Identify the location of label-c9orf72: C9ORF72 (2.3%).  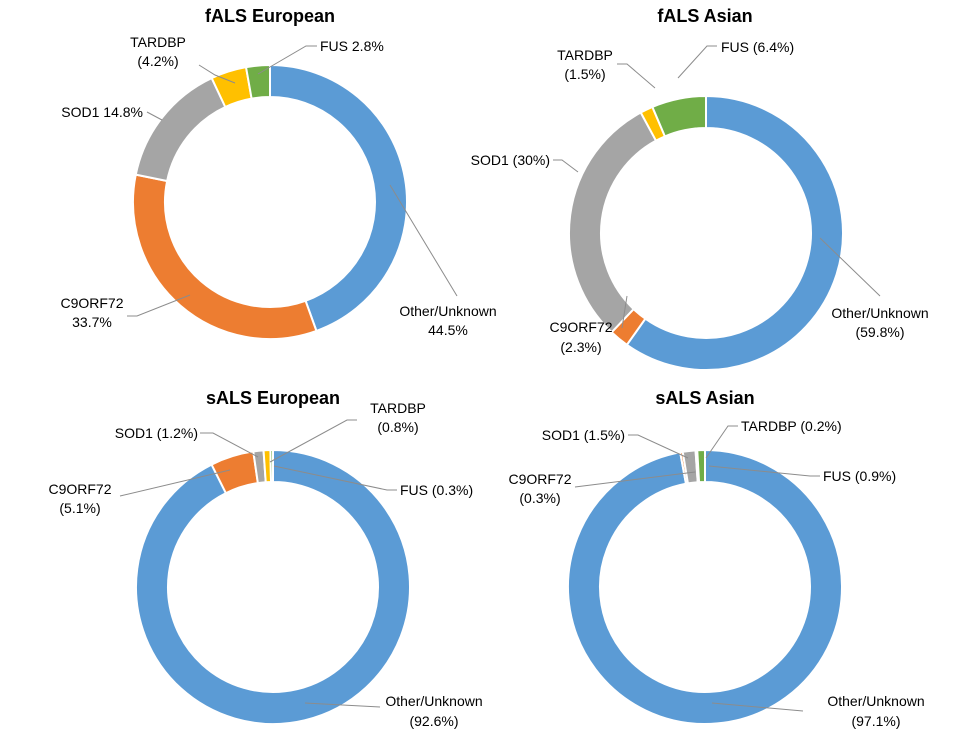
(588, 325).